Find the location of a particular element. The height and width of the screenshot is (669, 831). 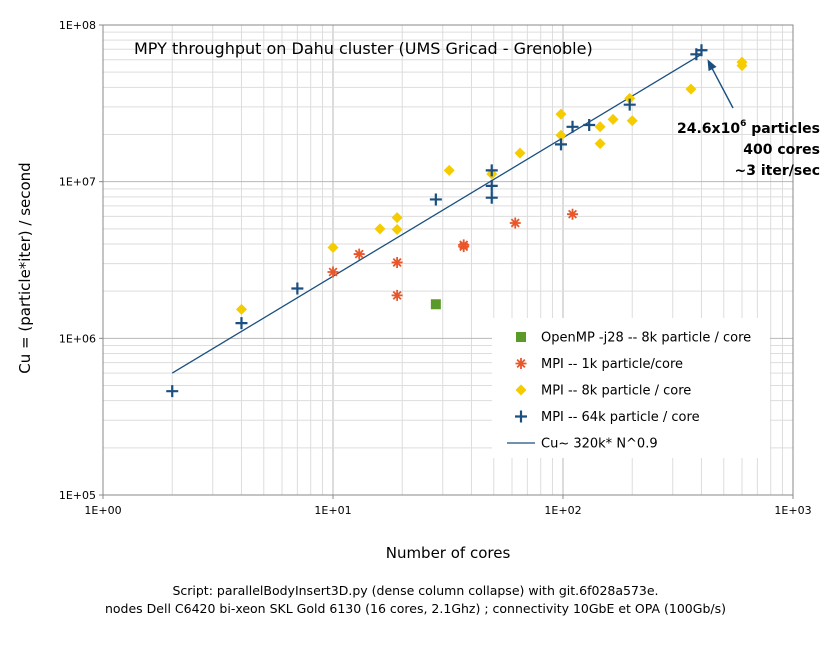

y-tick-label: 1E+07 is located at coordinates (77, 182).